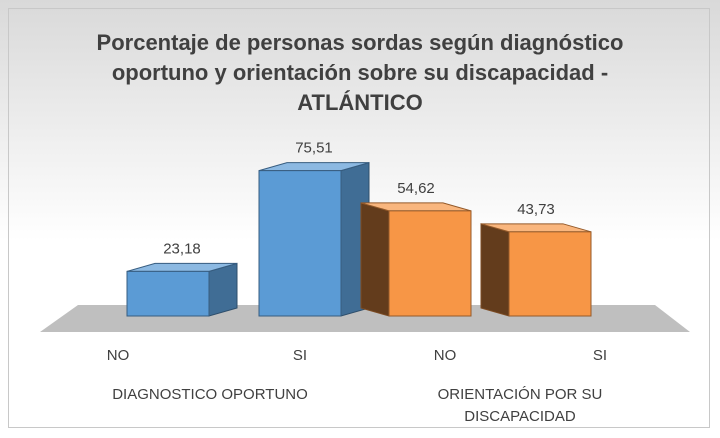 This screenshot has height=438, width=720. What do you see at coordinates (314, 148) in the screenshot?
I see `value-label: 75,51` at bounding box center [314, 148].